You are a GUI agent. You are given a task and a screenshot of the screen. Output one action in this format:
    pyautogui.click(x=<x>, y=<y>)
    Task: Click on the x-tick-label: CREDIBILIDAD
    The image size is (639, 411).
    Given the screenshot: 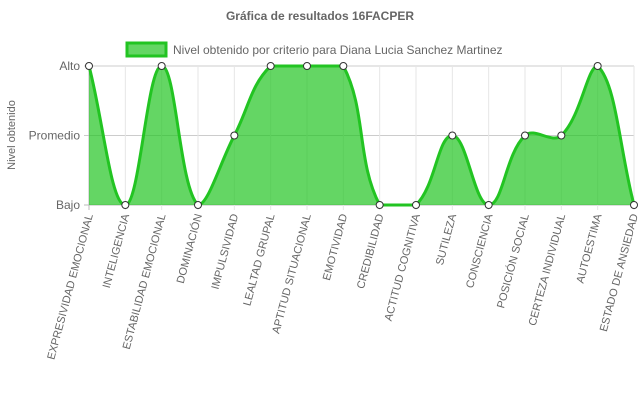 What is the action you would take?
    pyautogui.click(x=371, y=252)
    